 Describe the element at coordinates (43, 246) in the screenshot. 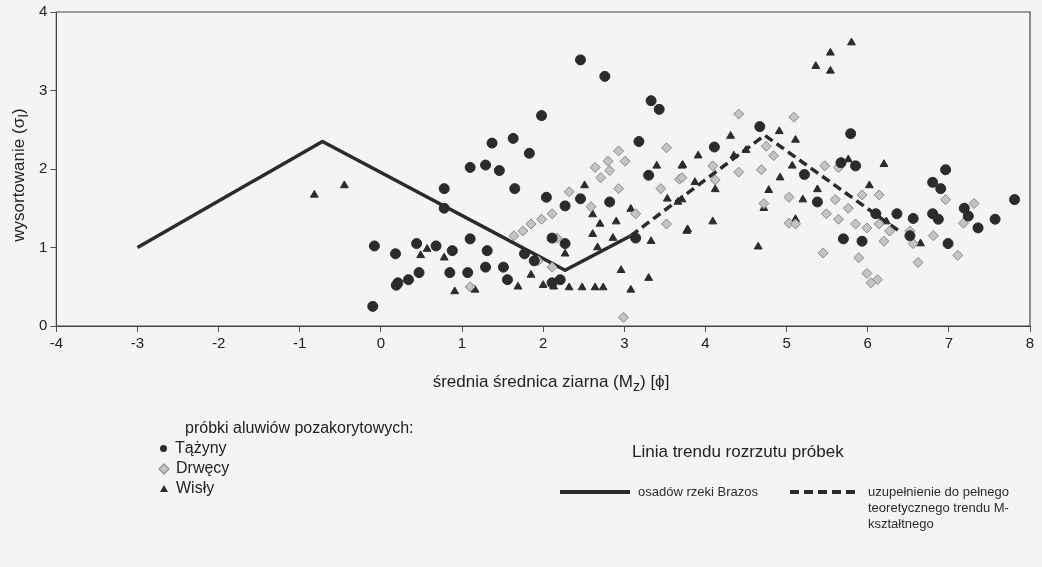

I see `y-tick-label: 1` at that location.